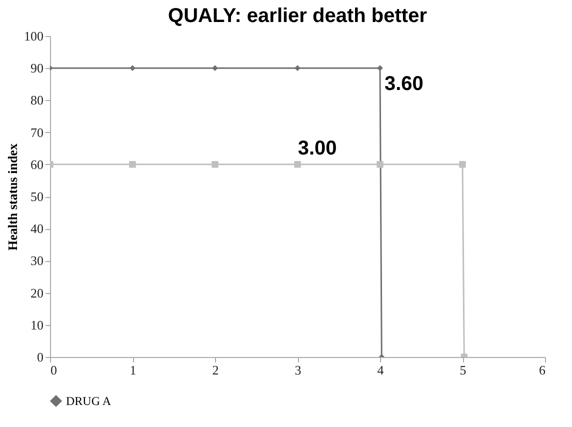  What do you see at coordinates (37, 324) in the screenshot?
I see `y-tick-label: 10` at bounding box center [37, 324].